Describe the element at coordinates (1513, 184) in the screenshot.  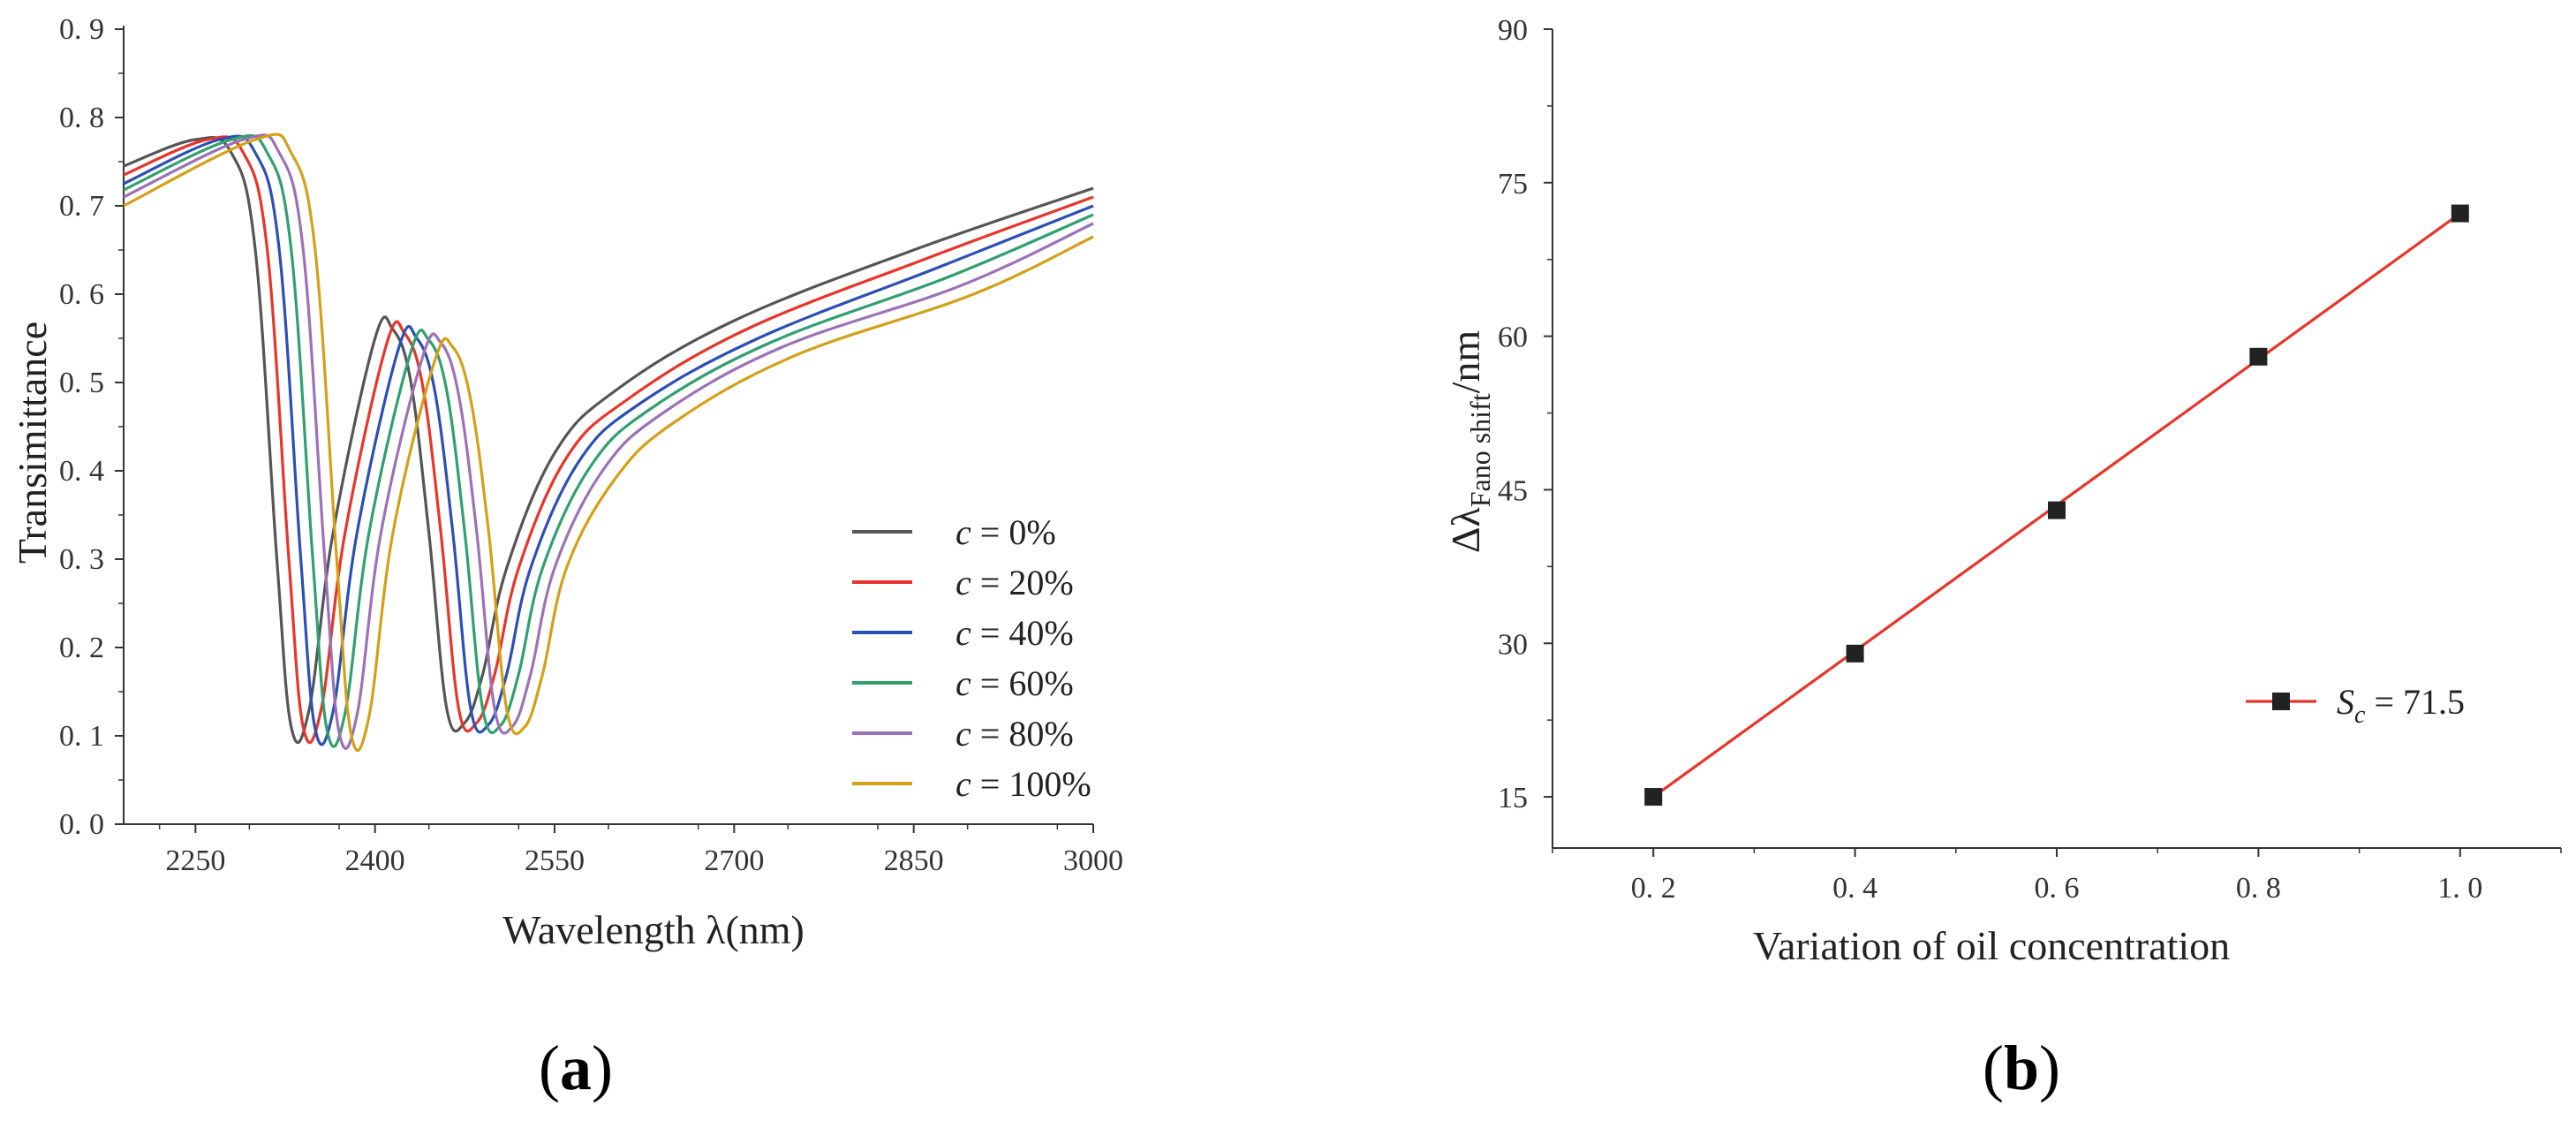
I see `chart-b-y-tick-label: 75` at that location.